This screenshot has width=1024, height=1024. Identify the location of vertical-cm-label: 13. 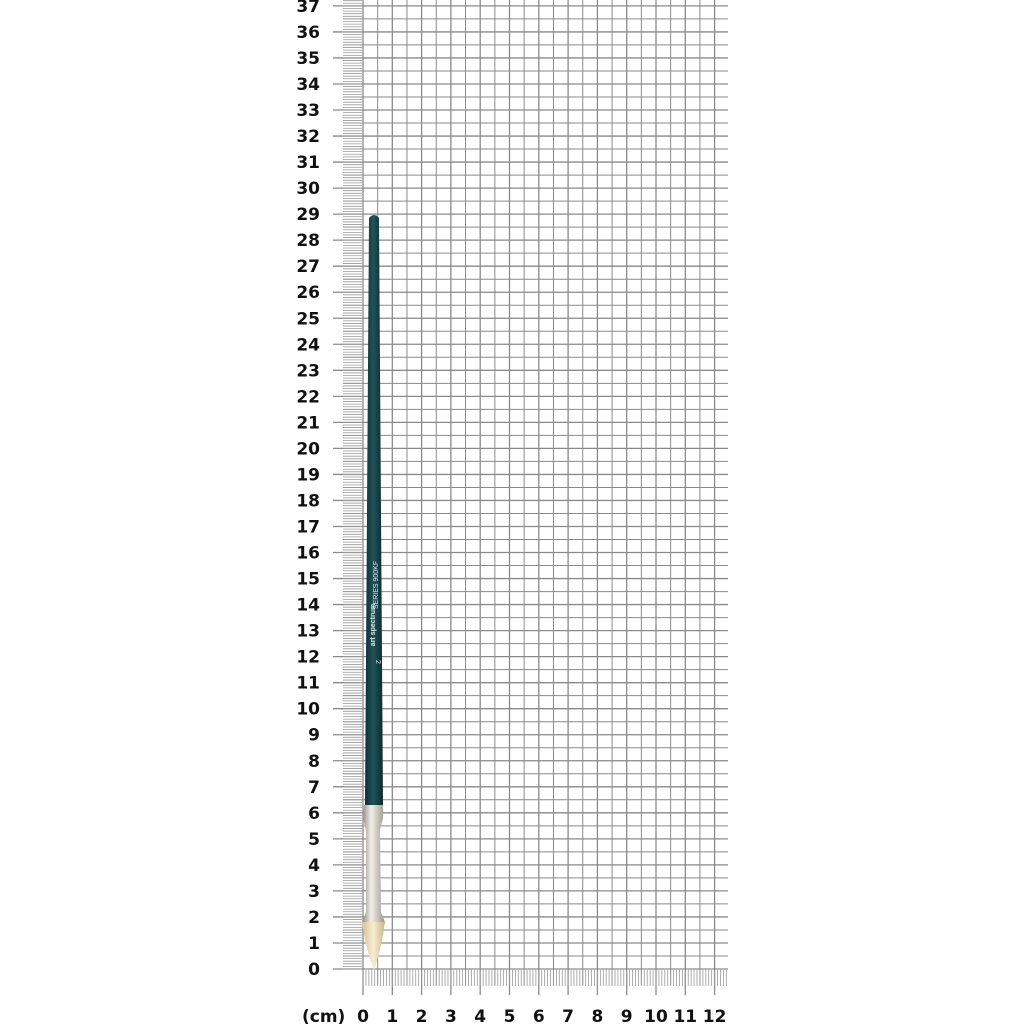
(308, 632).